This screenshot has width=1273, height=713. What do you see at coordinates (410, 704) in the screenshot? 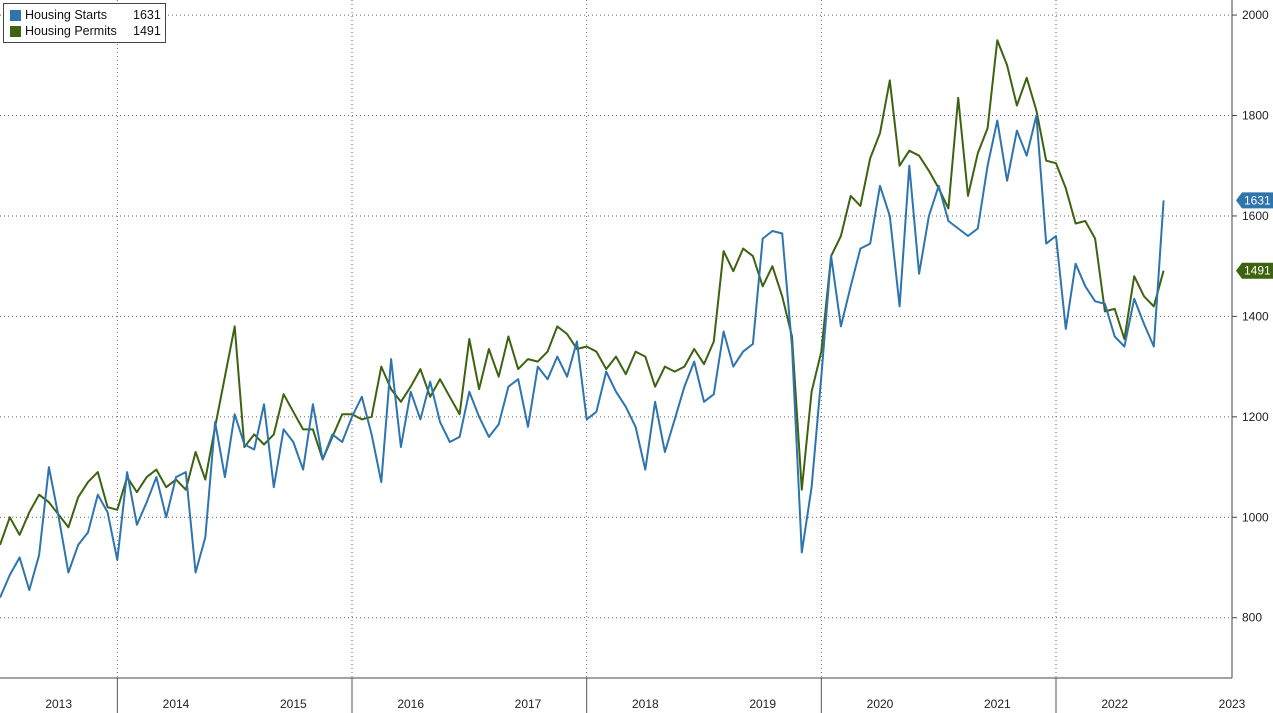
I see `x-tick-label: 2016` at bounding box center [410, 704].